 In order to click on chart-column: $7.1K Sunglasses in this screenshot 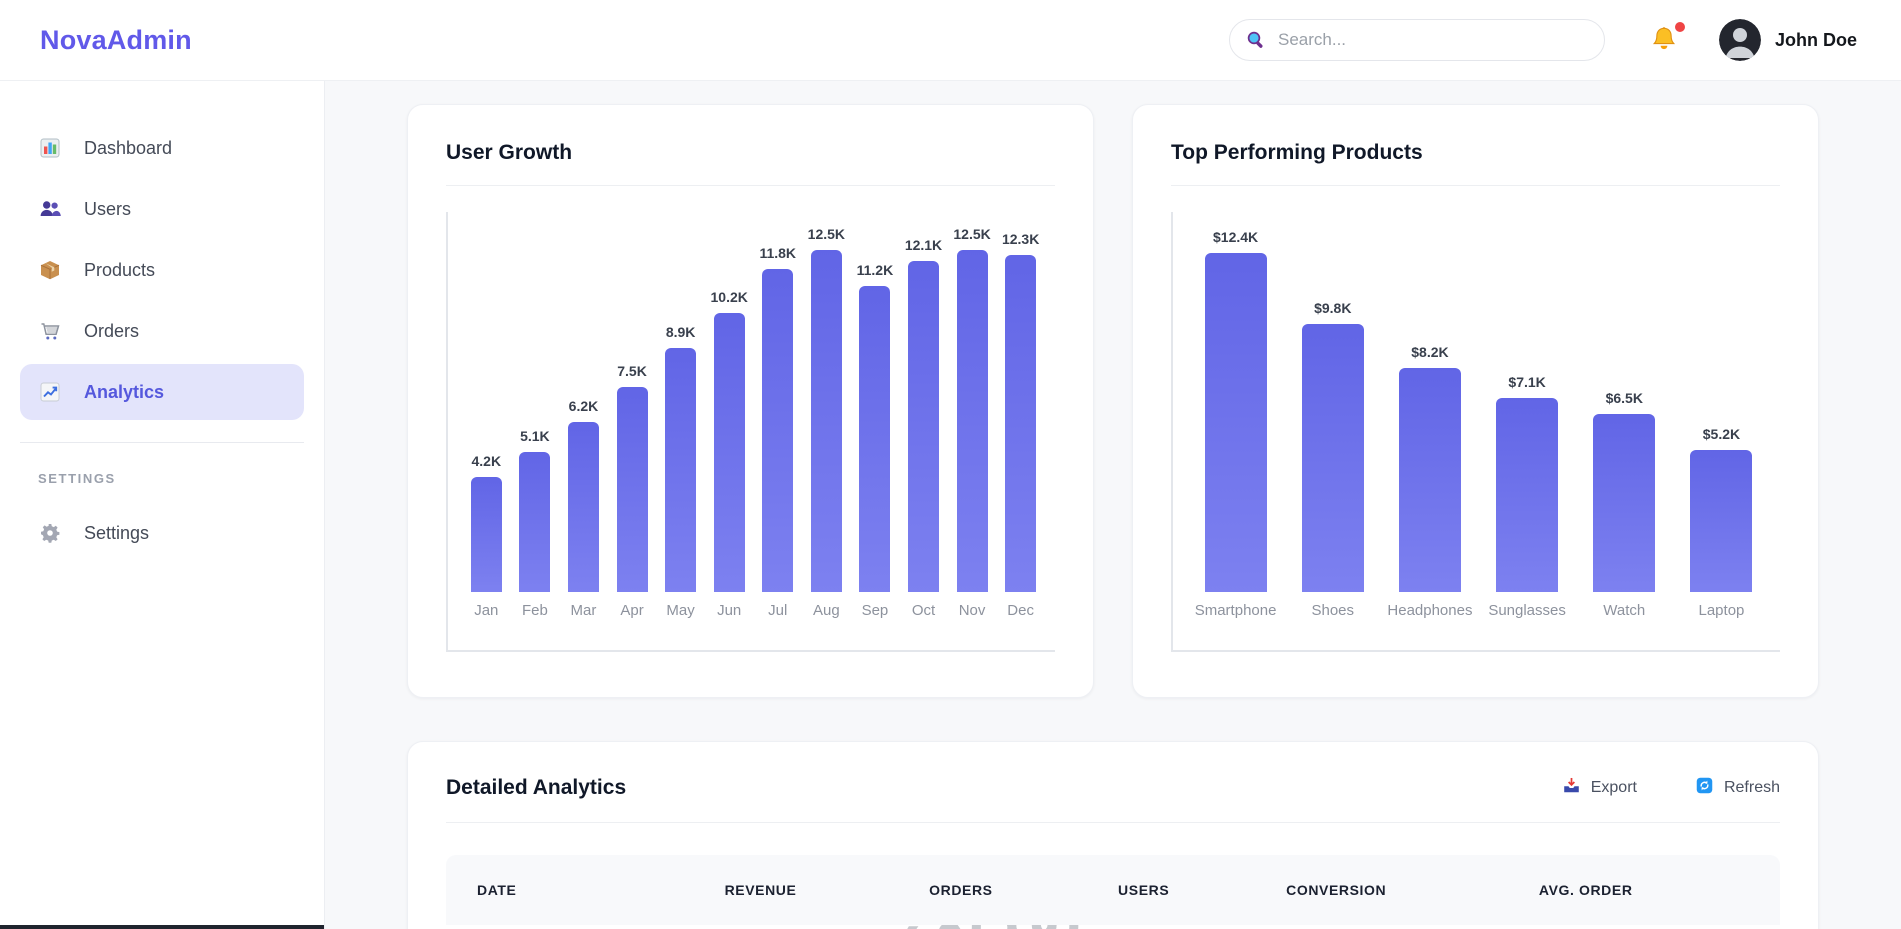, I will do `click(1527, 499)`.